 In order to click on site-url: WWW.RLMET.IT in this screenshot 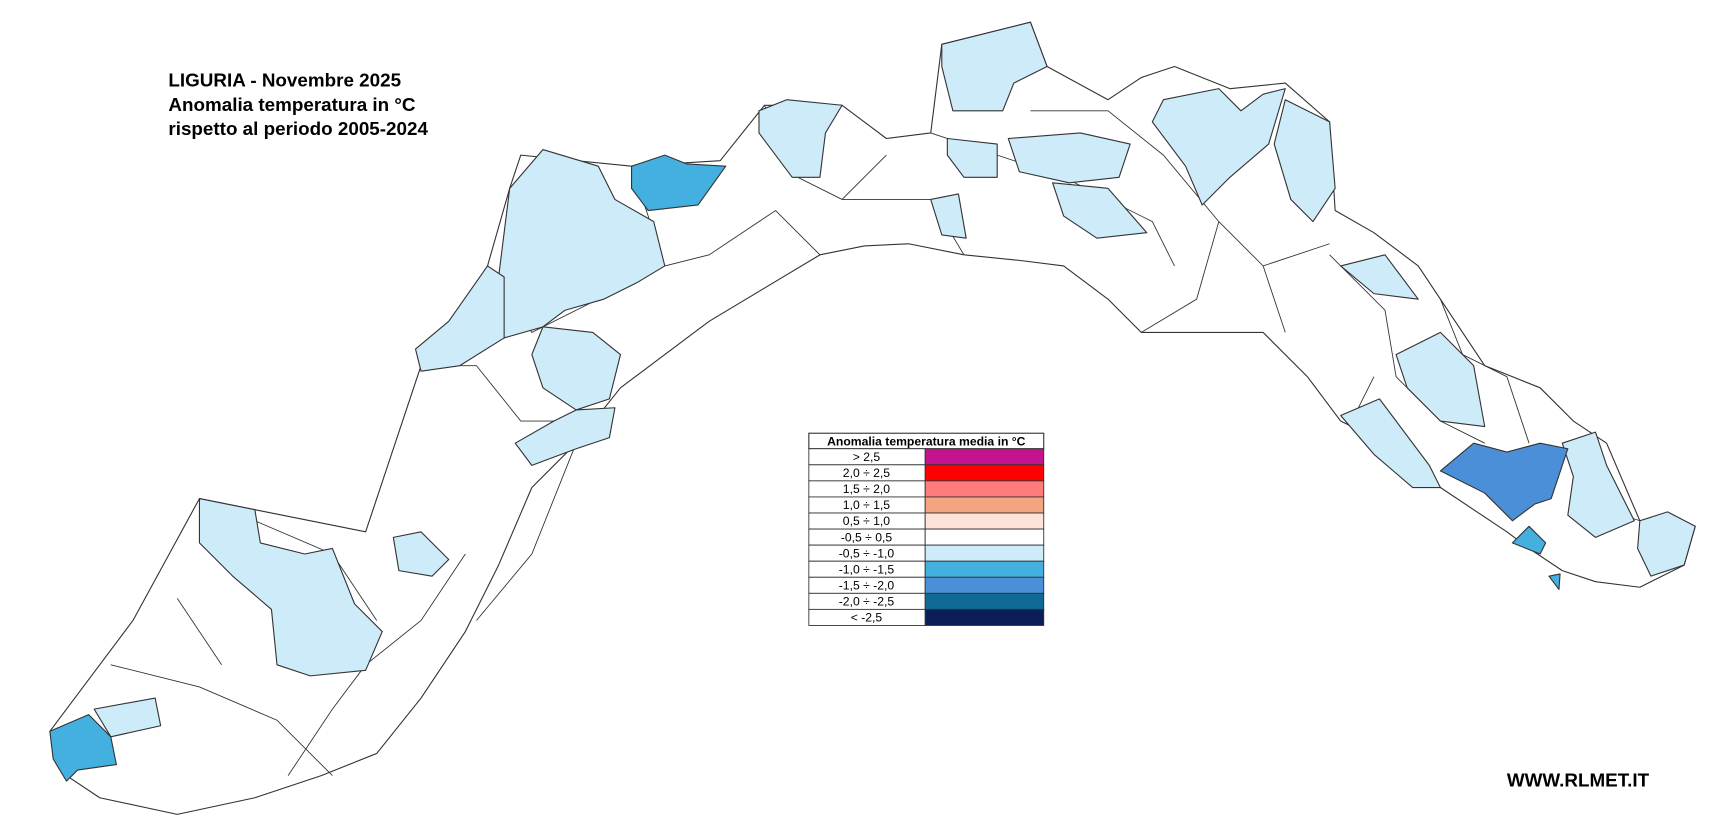, I will do `click(1578, 780)`.